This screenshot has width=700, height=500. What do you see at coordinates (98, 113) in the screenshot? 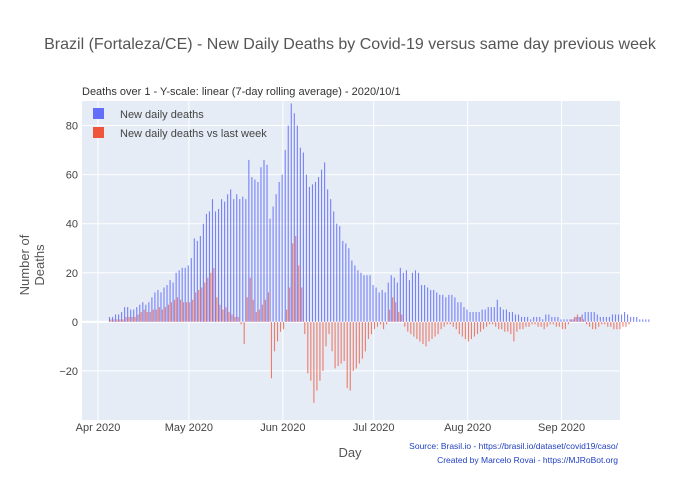
I see `legend-swatch-new-daily-deaths` at bounding box center [98, 113].